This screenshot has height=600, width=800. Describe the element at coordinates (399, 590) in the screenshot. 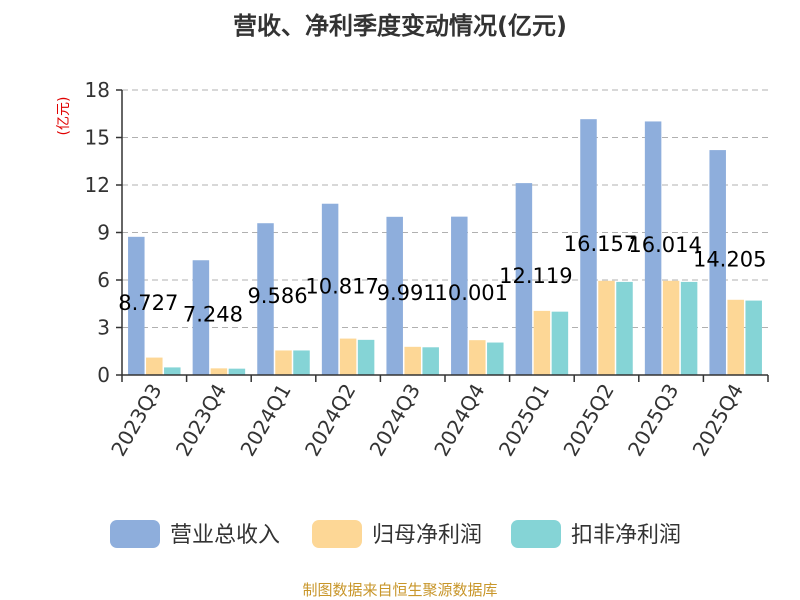

I see `data-source-note: 制图数据来自恒生聚源数据库` at that location.